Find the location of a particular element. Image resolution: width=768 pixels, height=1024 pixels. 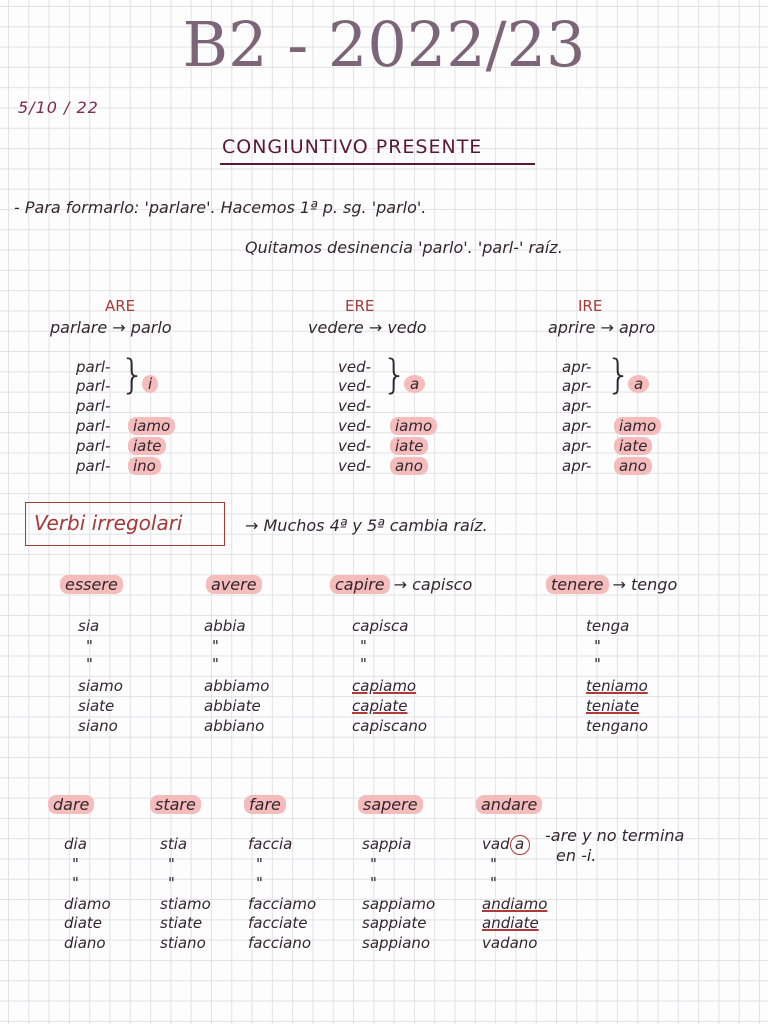

conjugated-form: facciate is located at coordinates (277, 923).